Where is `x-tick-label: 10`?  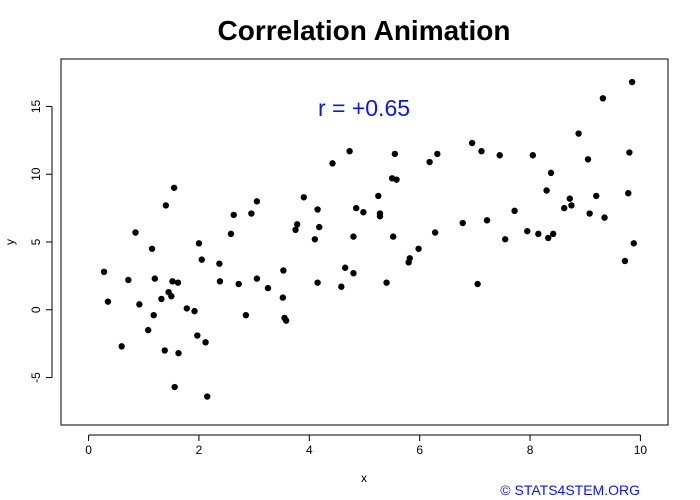 x-tick-label: 10 is located at coordinates (641, 450).